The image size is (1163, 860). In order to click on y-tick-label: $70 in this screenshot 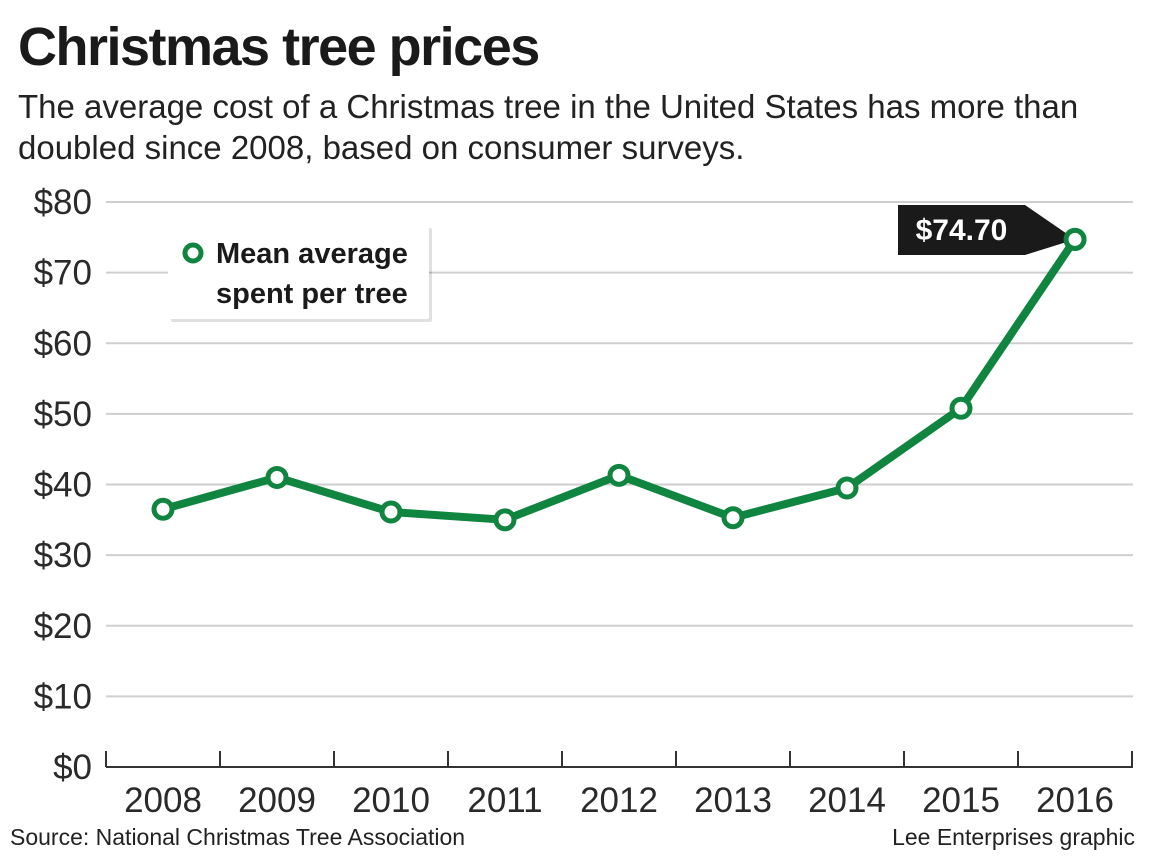, I will do `click(63, 273)`.